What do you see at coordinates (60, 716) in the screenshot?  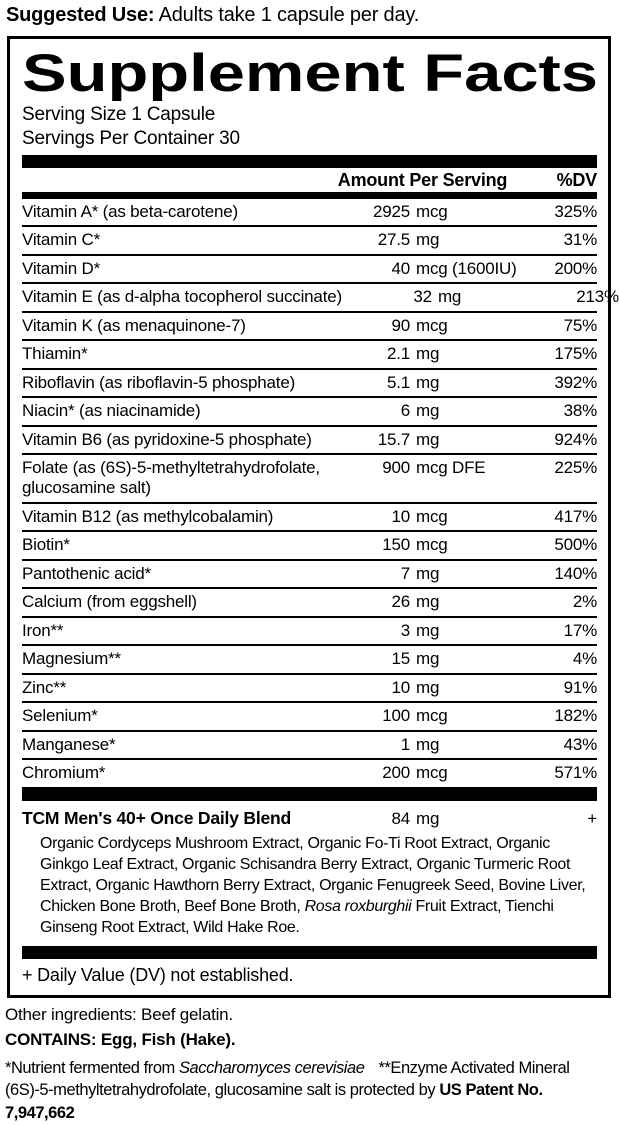 I see `nutrient-name: Selenium*` at bounding box center [60, 716].